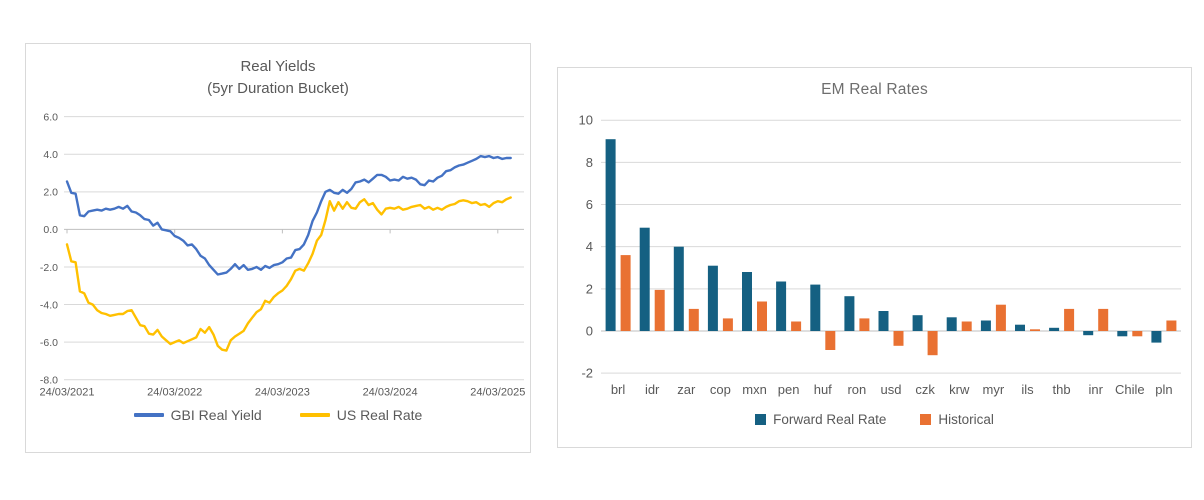 This screenshot has height=500, width=1204. Describe the element at coordinates (49, 343) in the screenshot. I see `y-axis-tick-label: -6.0` at that location.